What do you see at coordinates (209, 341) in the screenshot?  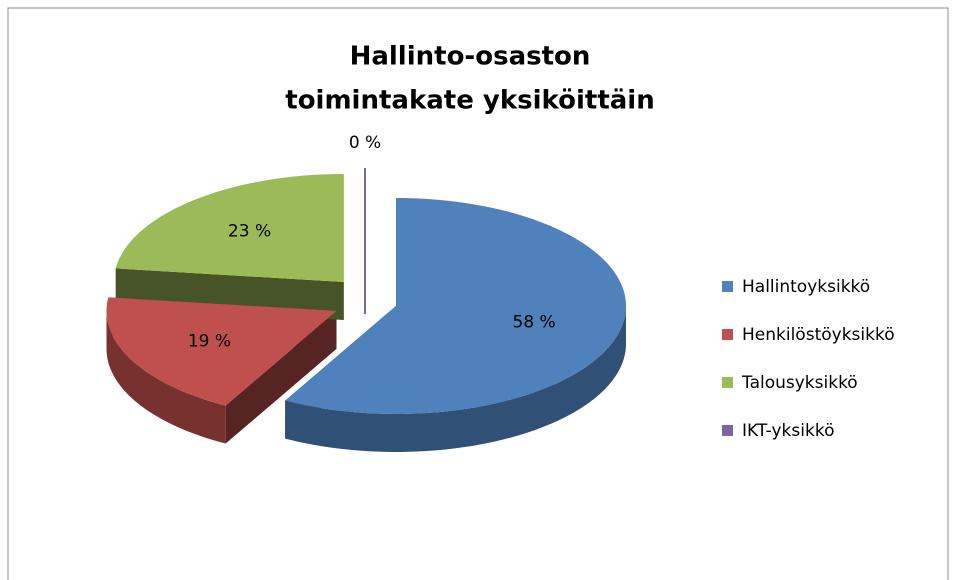 I see `data-label: 19 %` at bounding box center [209, 341].